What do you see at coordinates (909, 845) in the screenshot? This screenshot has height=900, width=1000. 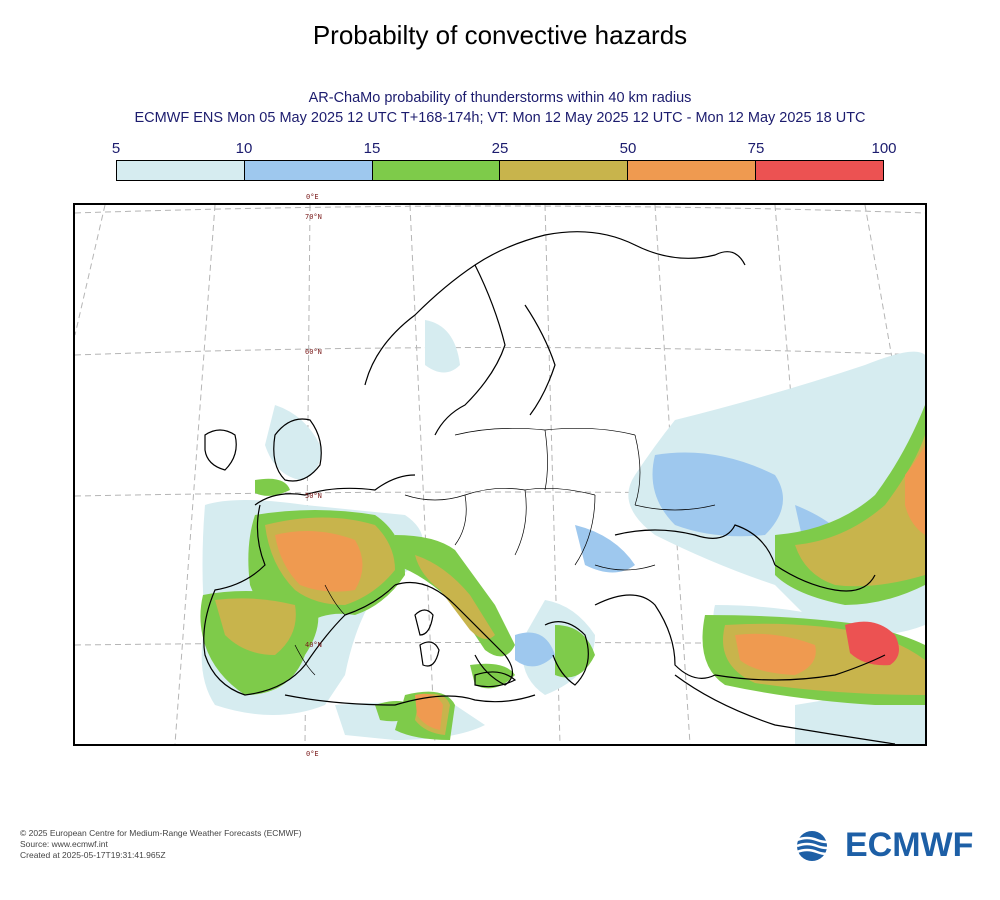 I see `ecmwf-logo-text: ECMWF` at bounding box center [909, 845].